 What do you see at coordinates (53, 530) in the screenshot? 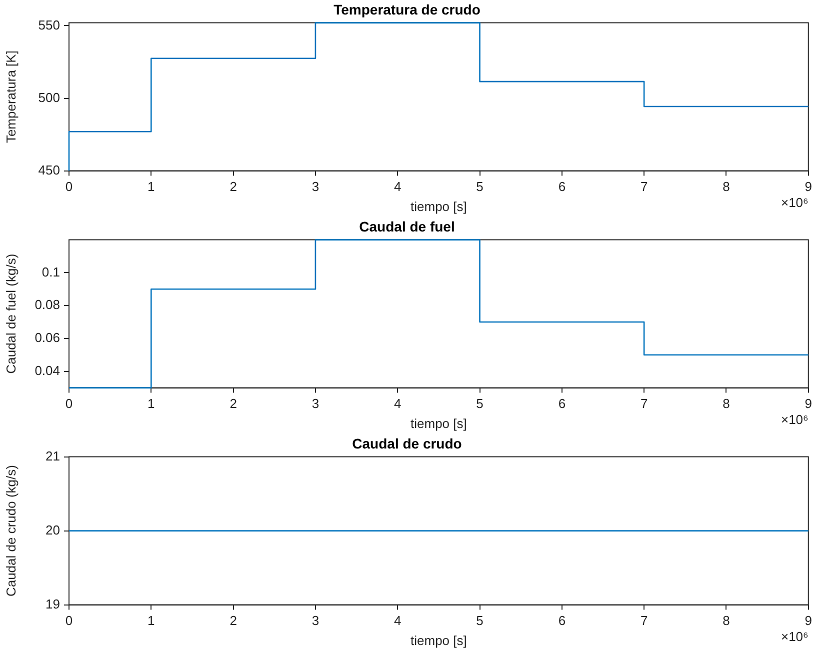
I see `y-tick-label: 20` at bounding box center [53, 530].